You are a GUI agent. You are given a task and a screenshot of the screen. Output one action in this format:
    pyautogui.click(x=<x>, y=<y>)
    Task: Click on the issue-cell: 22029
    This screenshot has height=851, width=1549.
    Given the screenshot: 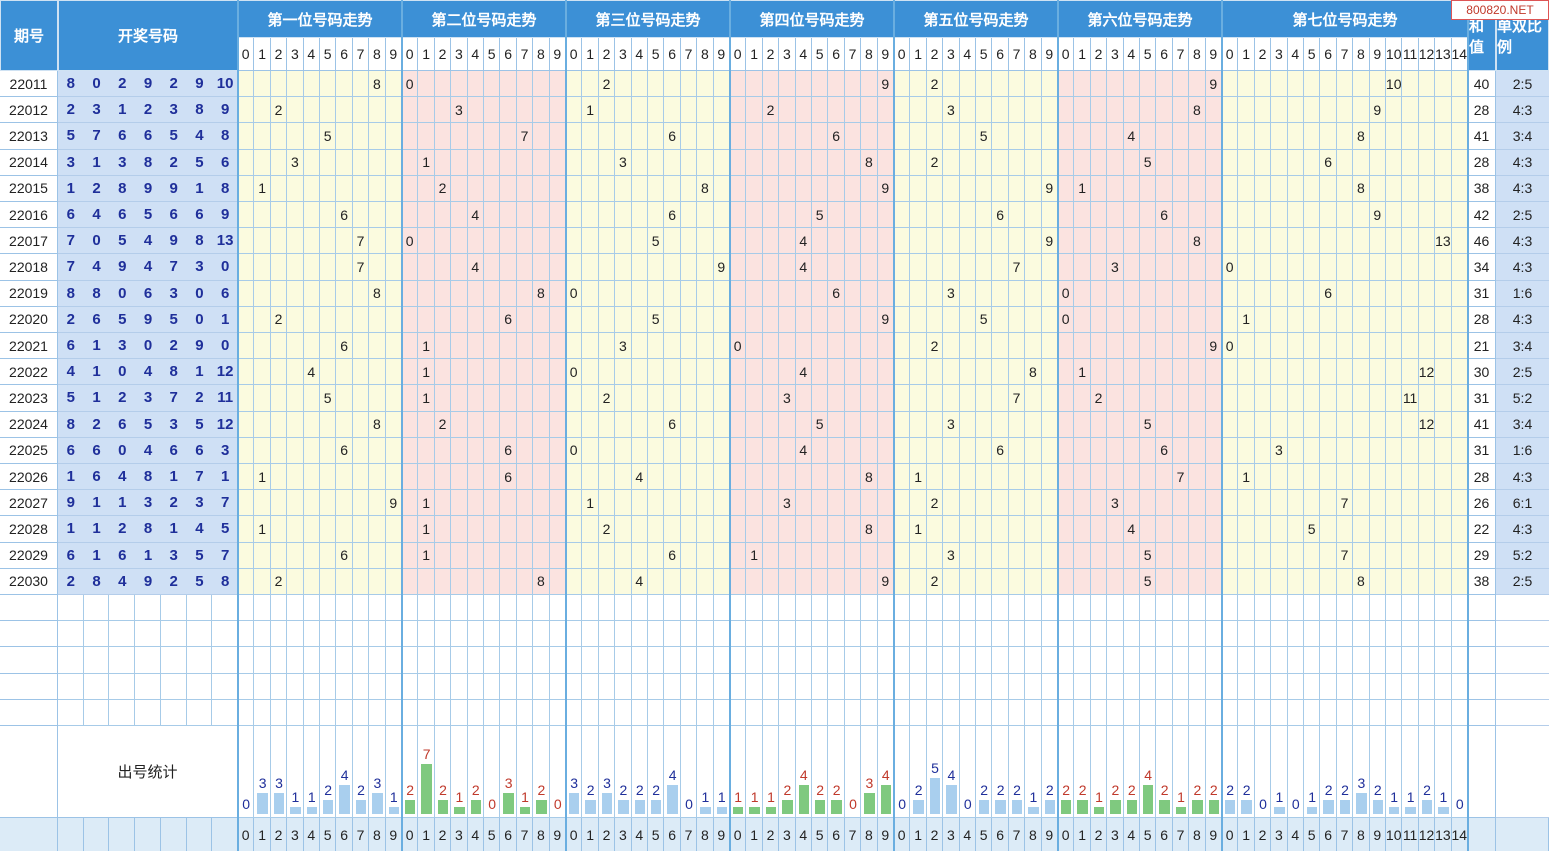 What is the action you would take?
    pyautogui.click(x=29, y=555)
    